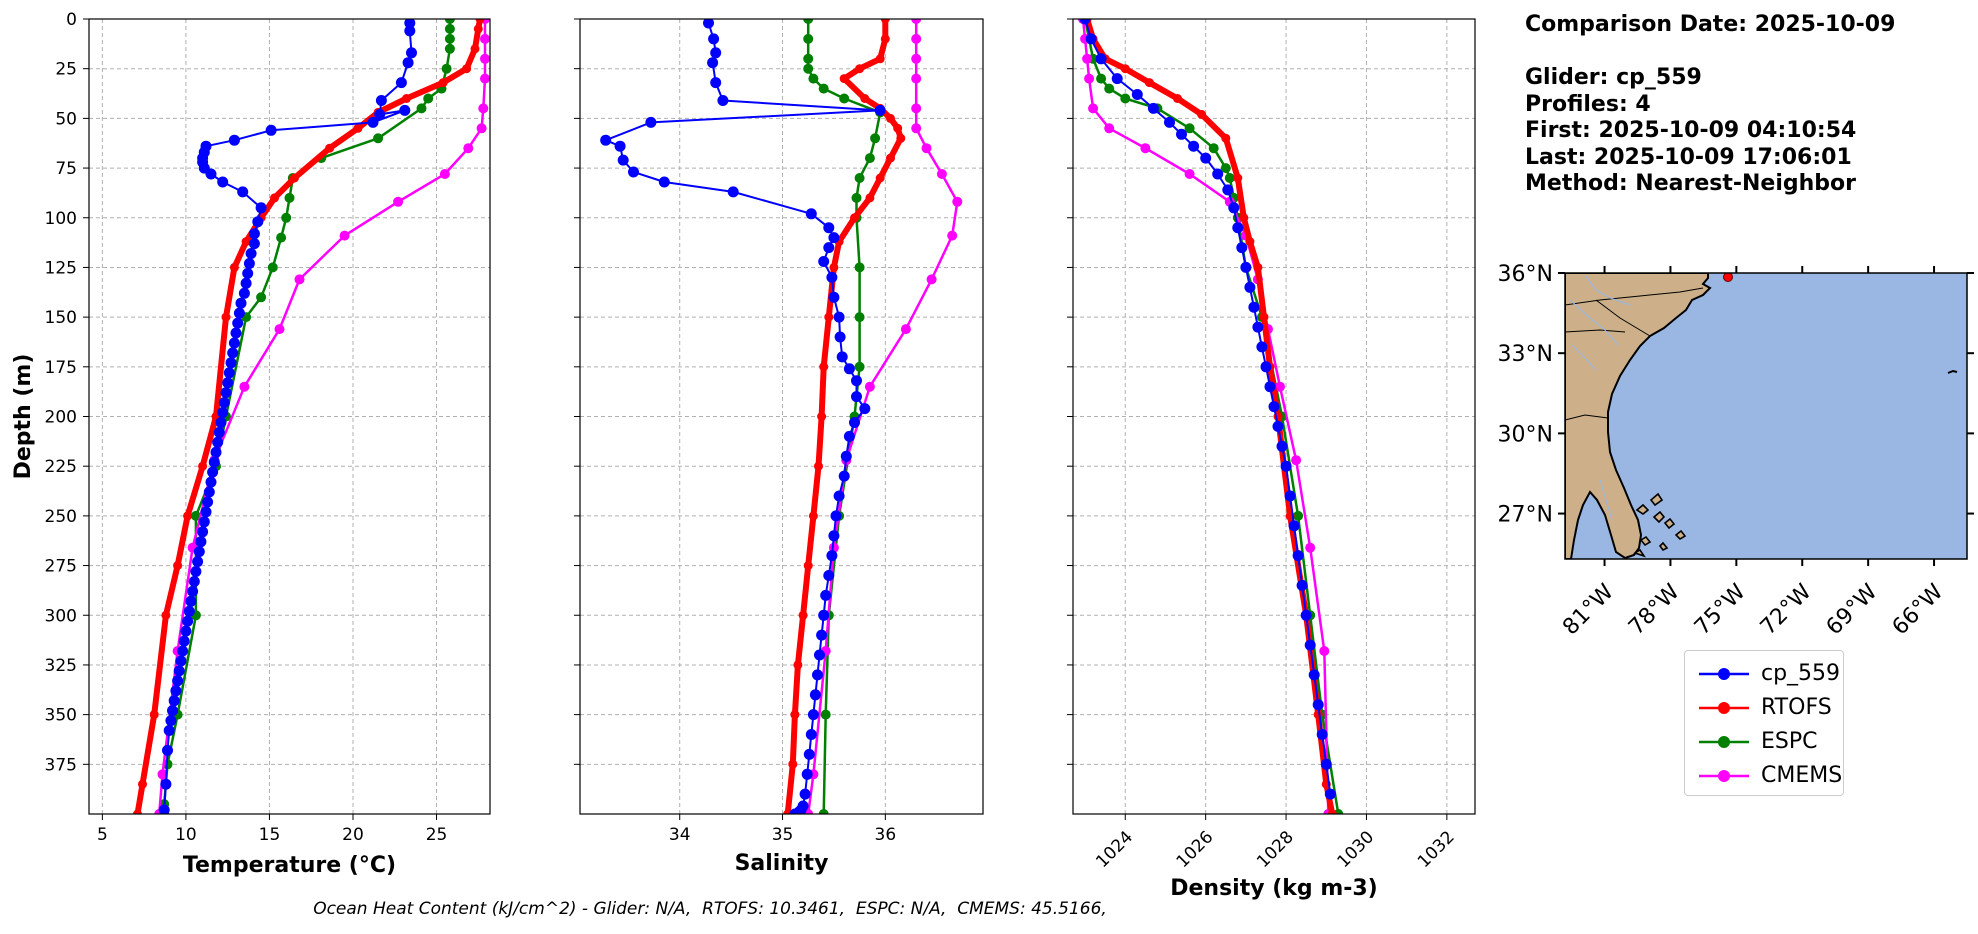  Describe the element at coordinates (1688, 157) in the screenshot. I see `last-time: Last: 2025-10-09 17:06:01` at that location.